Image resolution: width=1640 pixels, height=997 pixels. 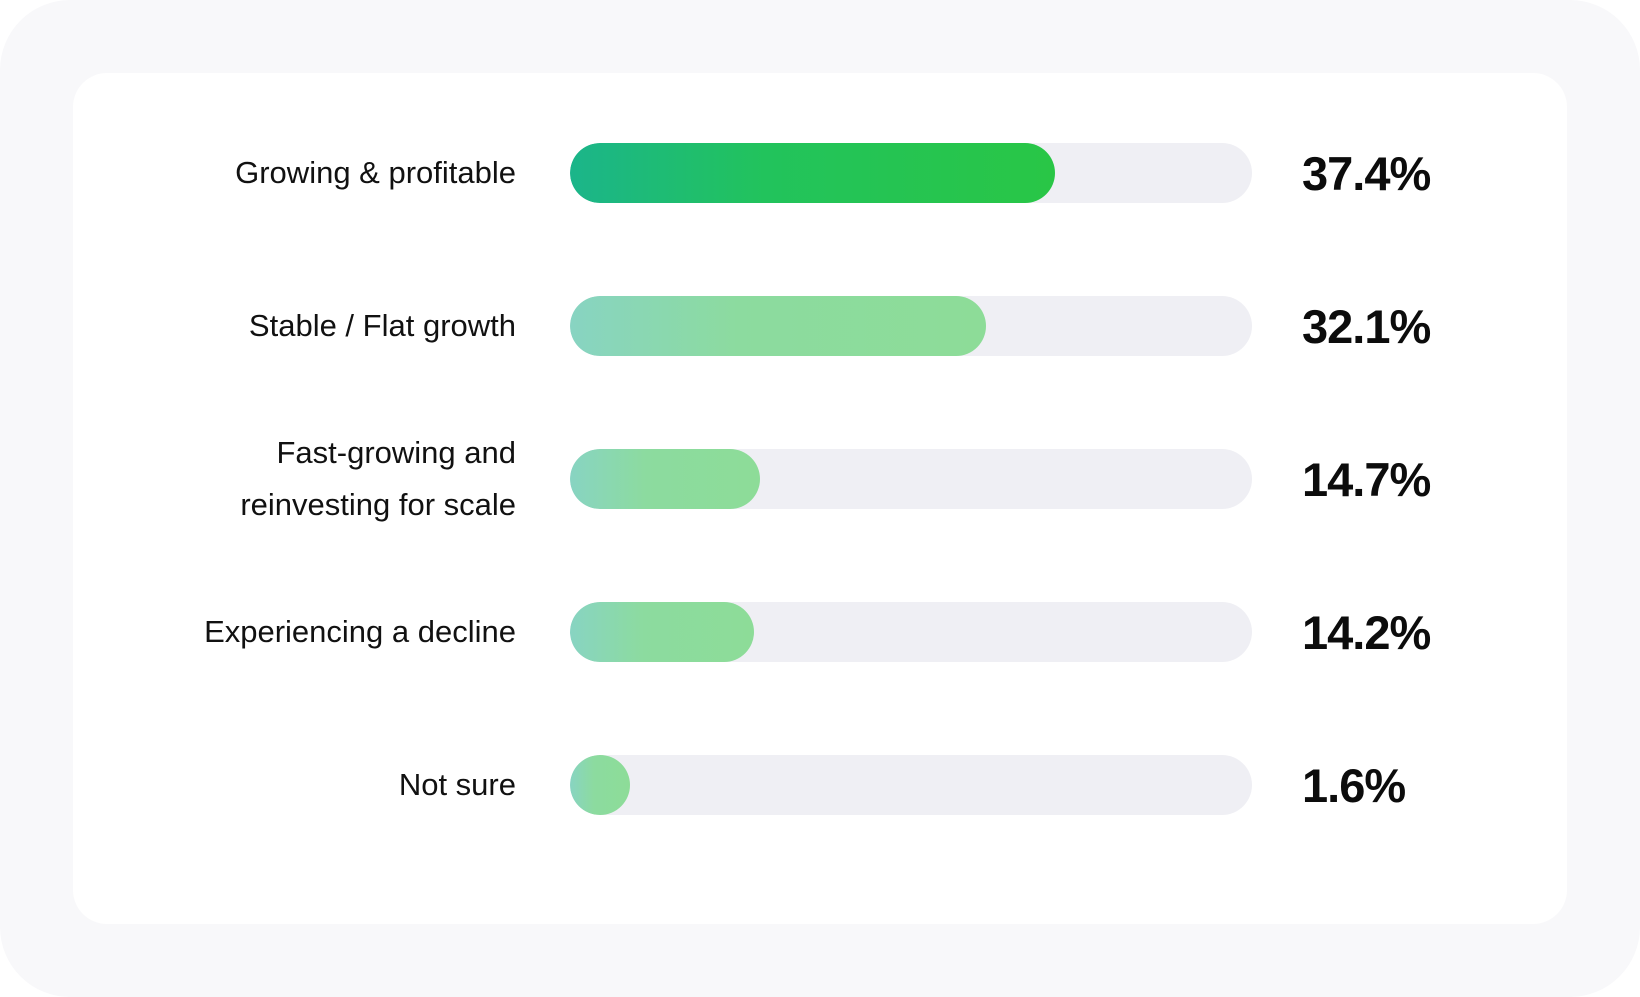 What do you see at coordinates (382, 325) in the screenshot?
I see `category-label: Stable / Flat growth` at bounding box center [382, 325].